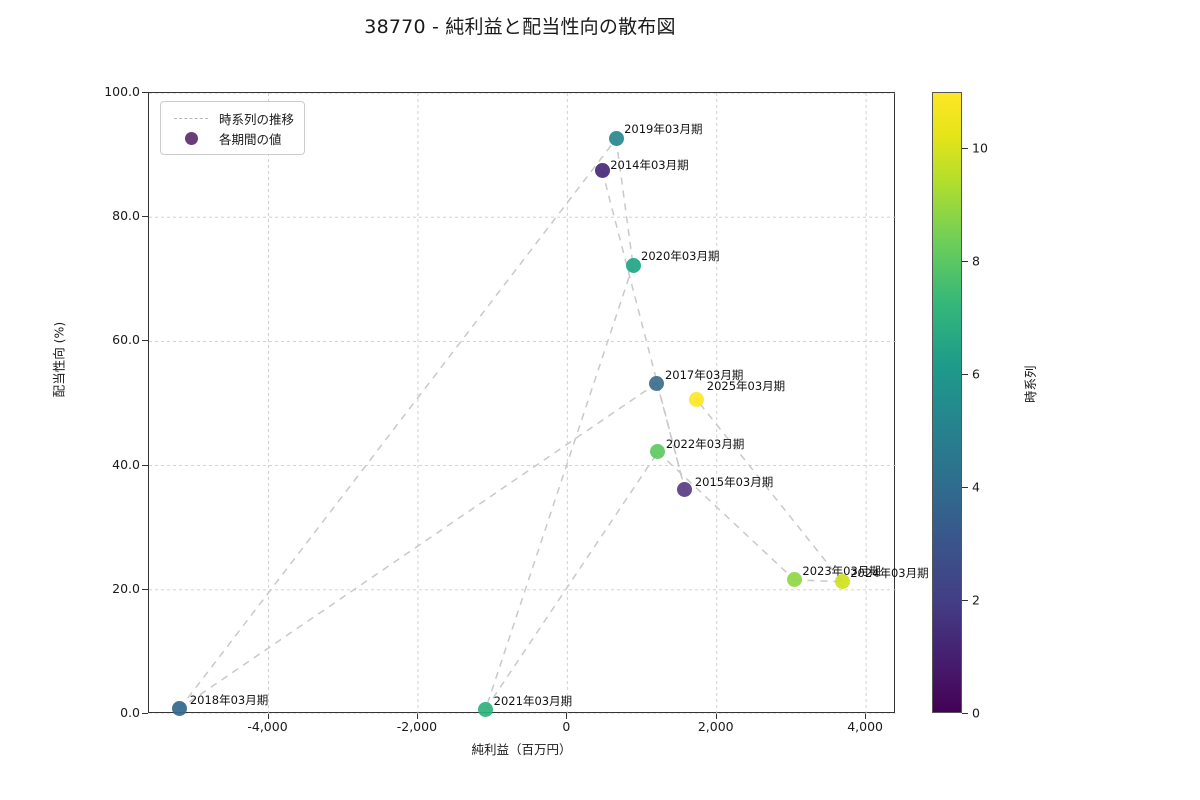 Image resolution: width=1200 pixels, height=800 pixels. What do you see at coordinates (126, 588) in the screenshot?
I see `y-tick-label: 20.0` at bounding box center [126, 588].